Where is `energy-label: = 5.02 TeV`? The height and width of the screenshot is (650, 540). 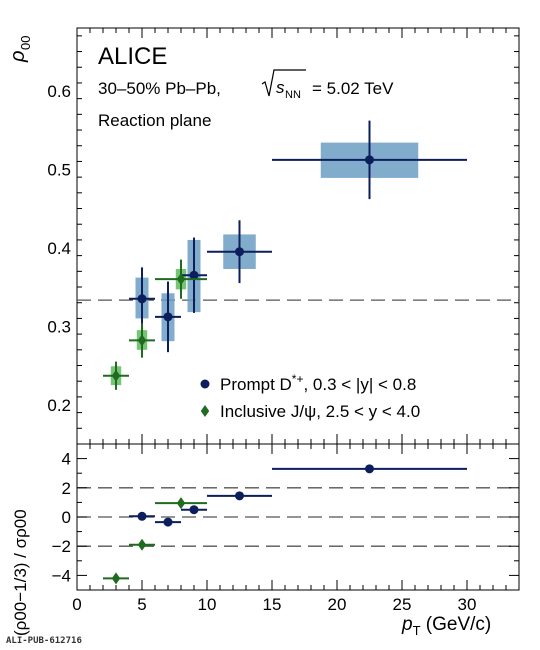
energy-label: = 5.02 TeV is located at coordinates (353, 88).